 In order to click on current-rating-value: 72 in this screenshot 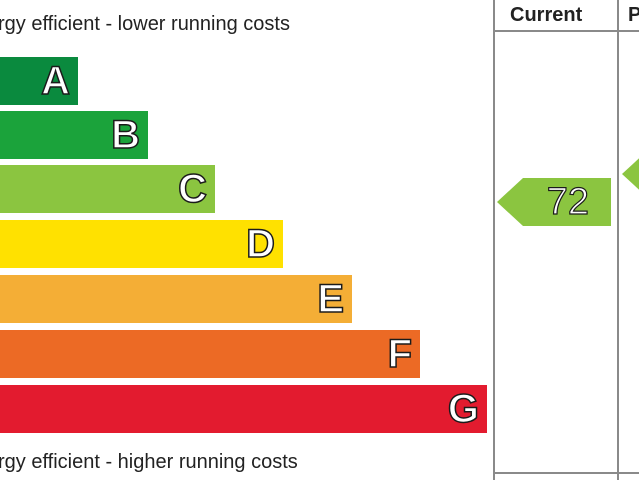, I will do `click(567, 202)`.